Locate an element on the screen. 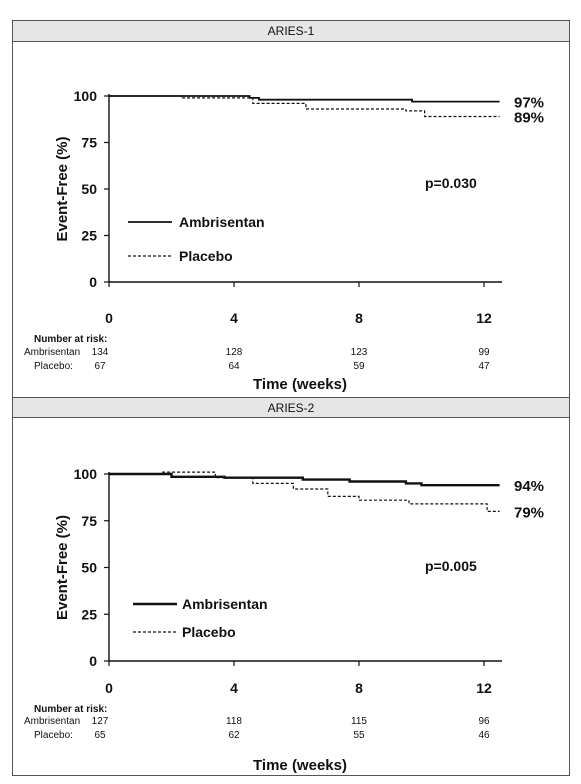  aries-2-placebo-end-label: 79% is located at coordinates (529, 512).